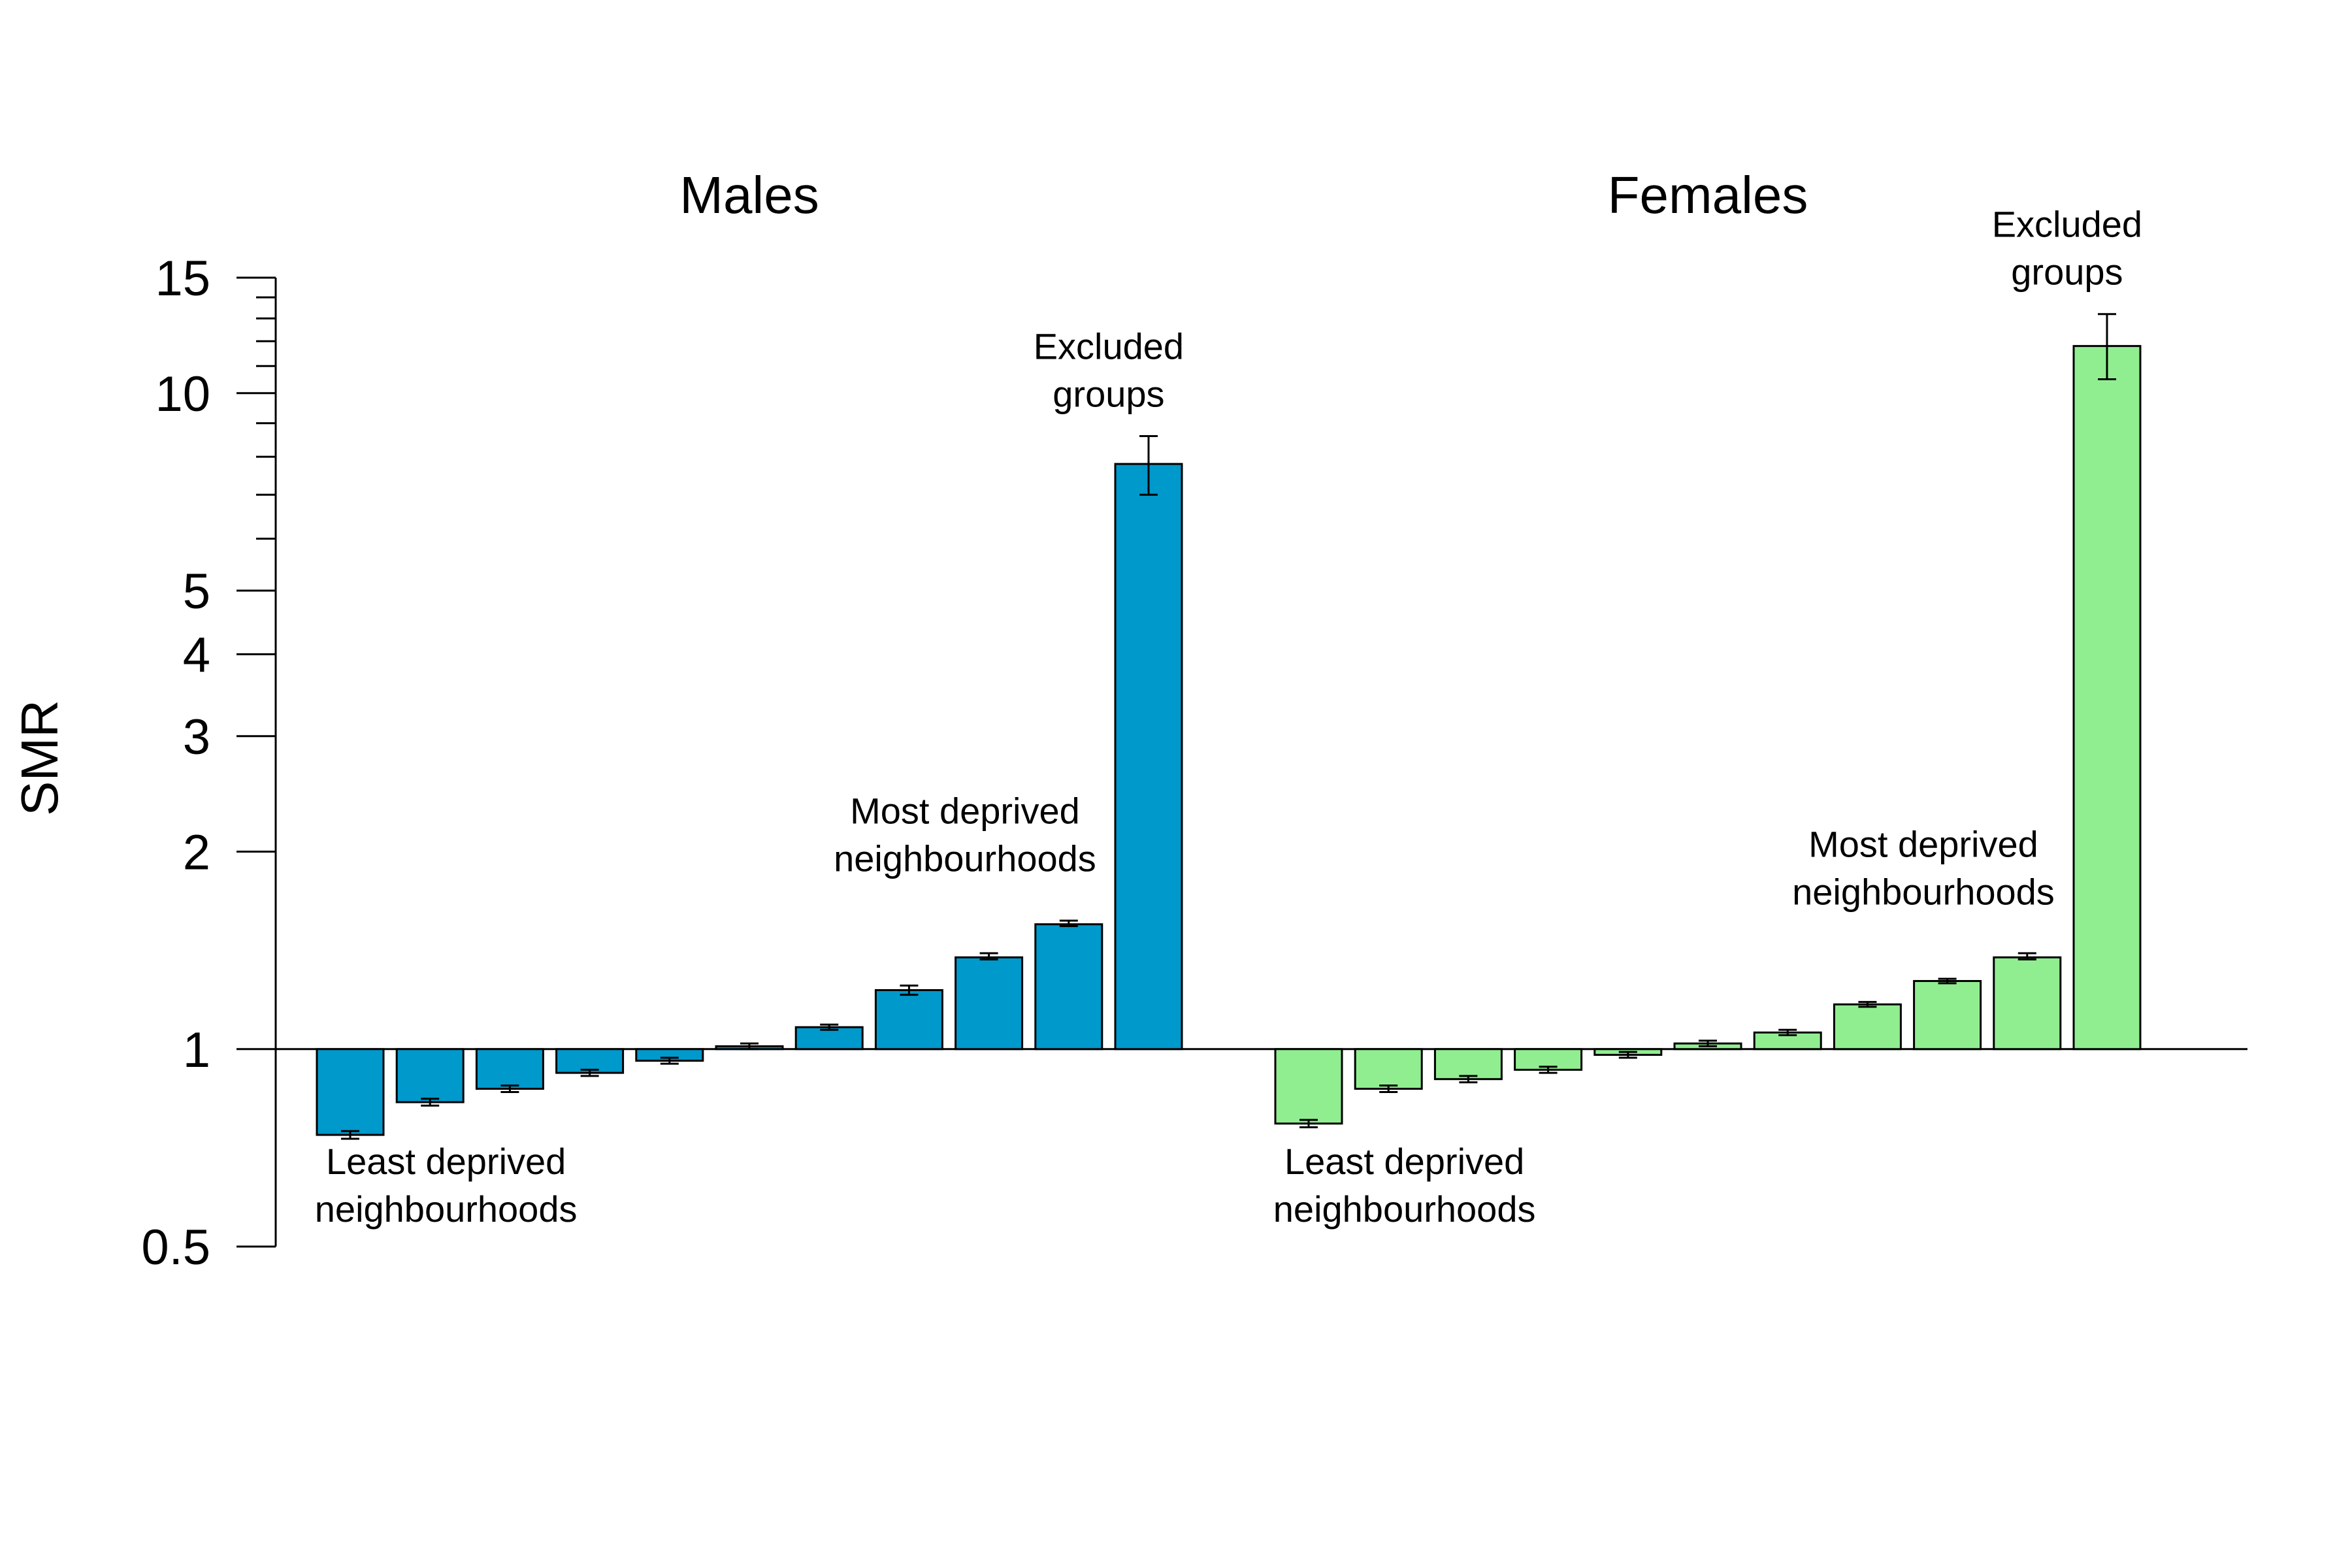  I want to click on y-tick-label: 5, so click(196, 591).